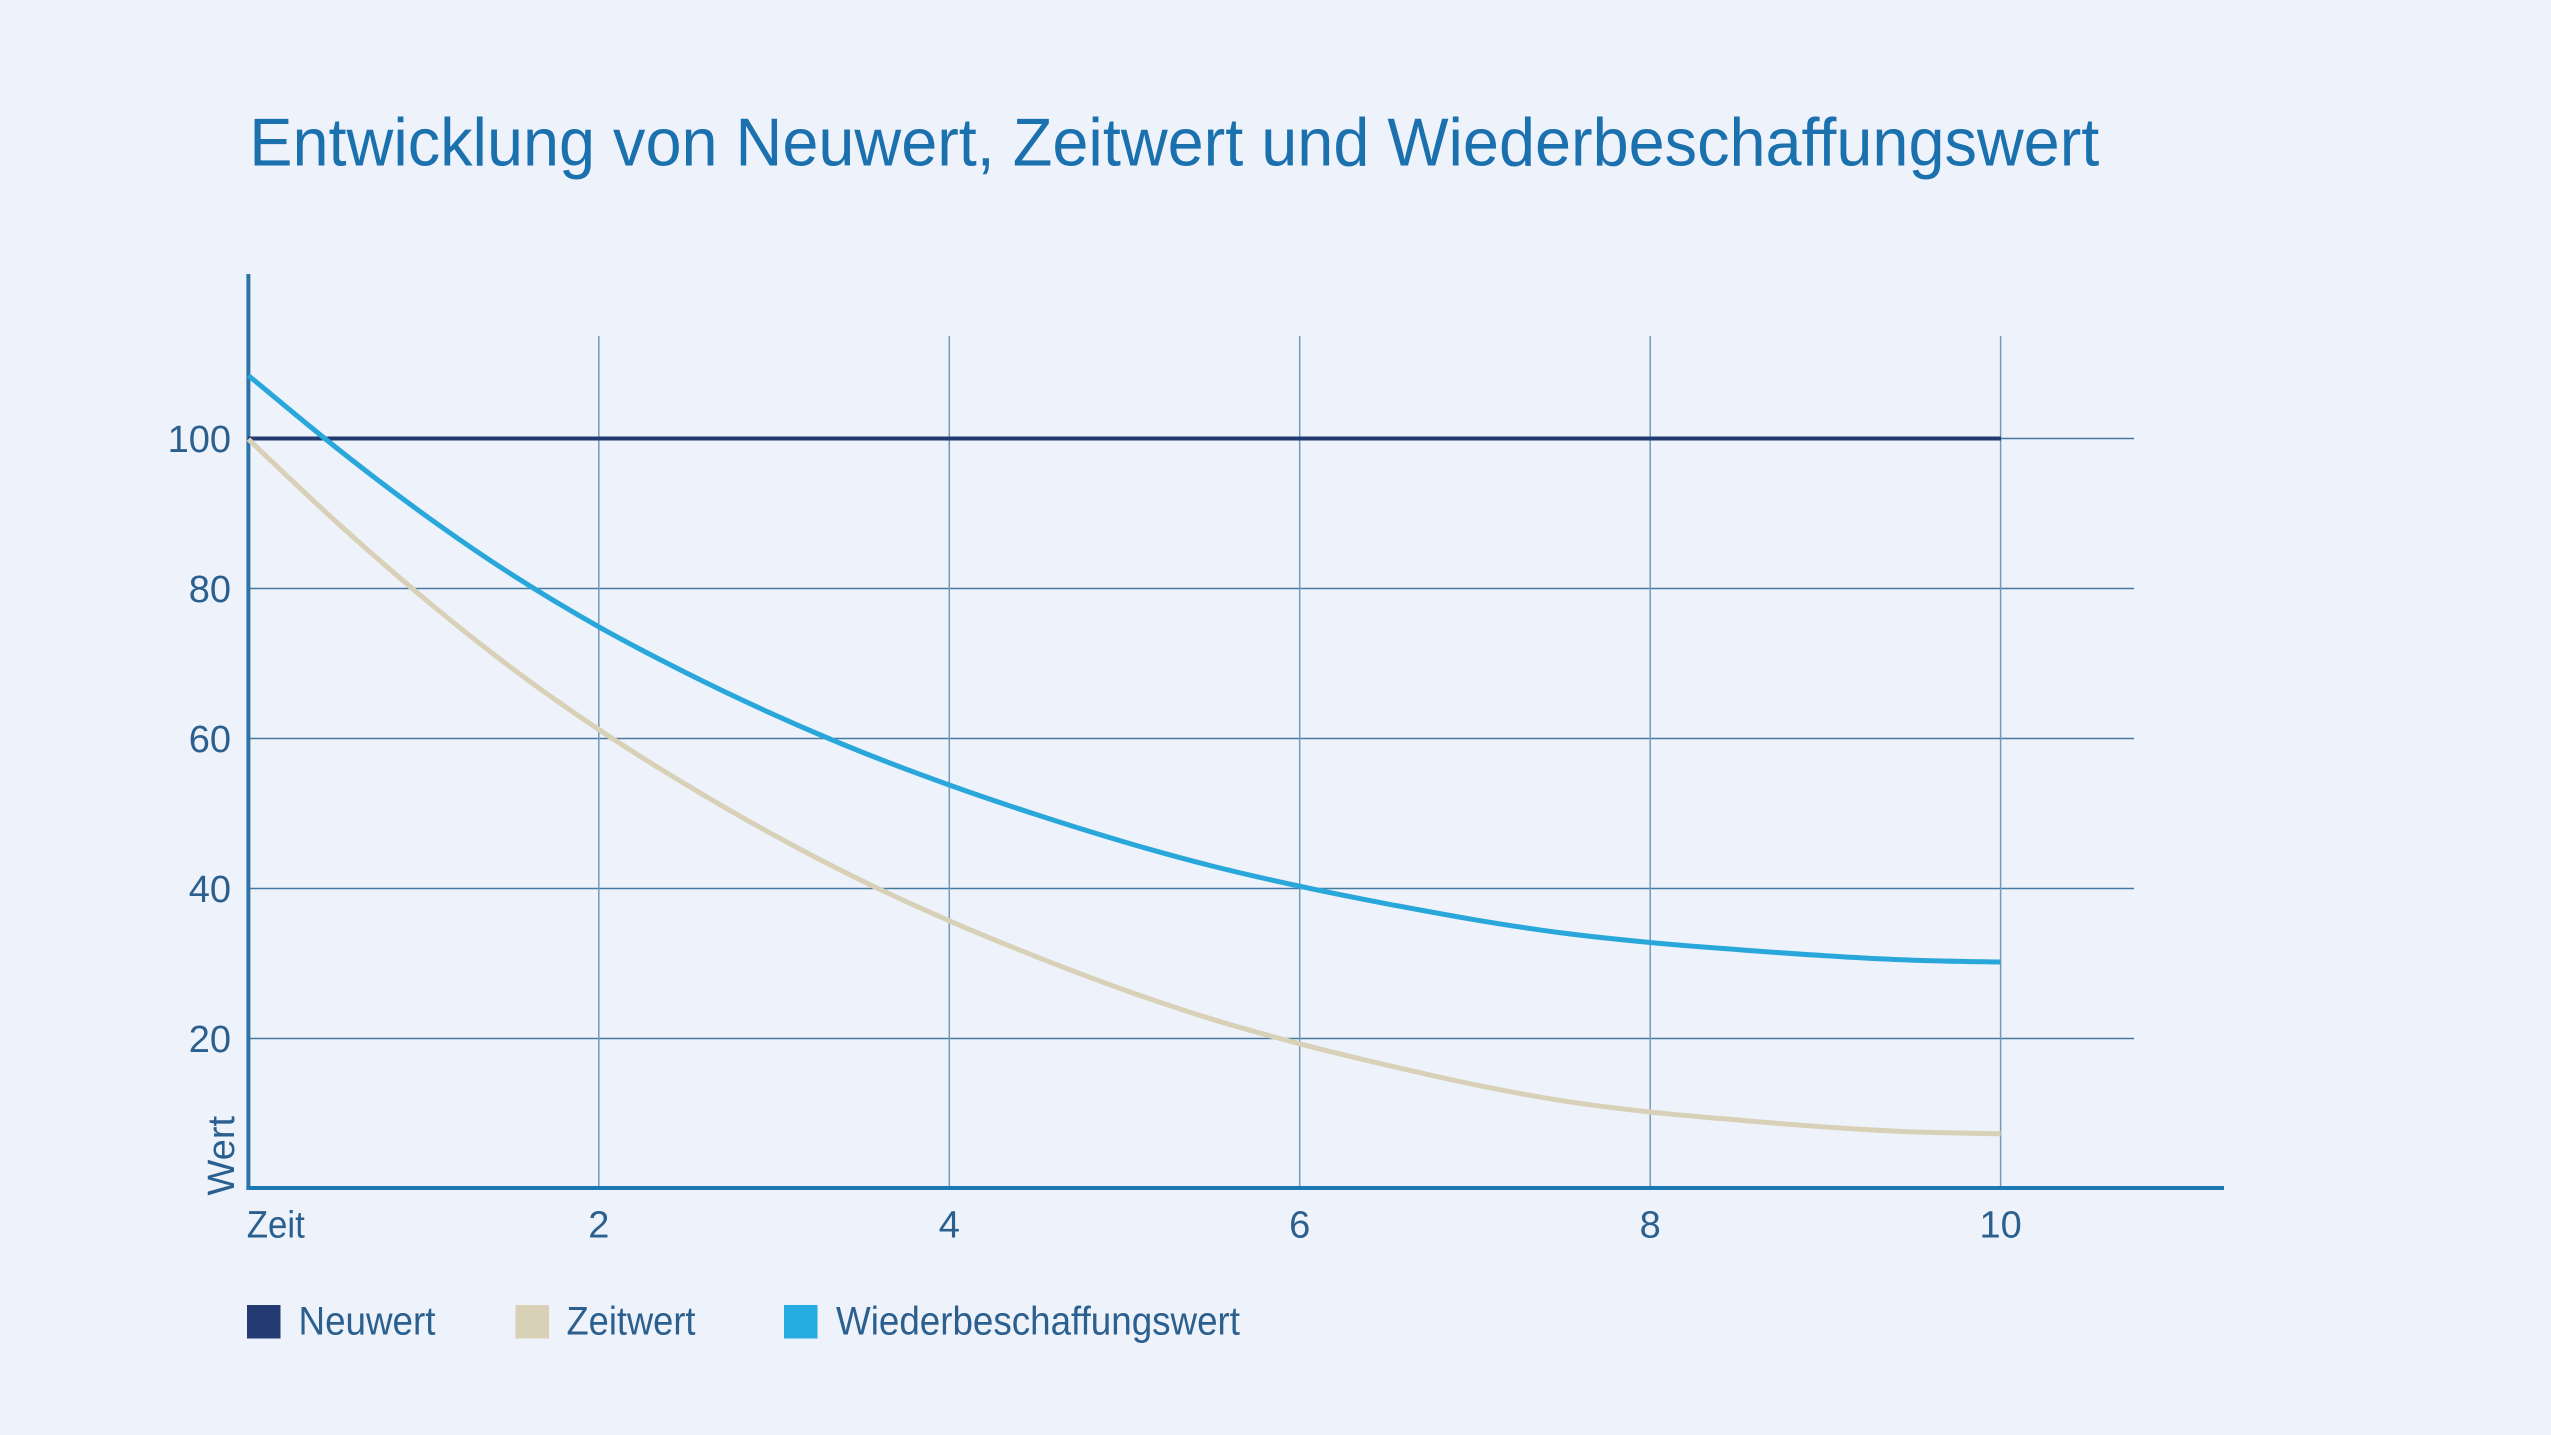 Image resolution: width=2551 pixels, height=1435 pixels. I want to click on svg-text: Wiederbeschaffungswert, so click(1038, 1322).